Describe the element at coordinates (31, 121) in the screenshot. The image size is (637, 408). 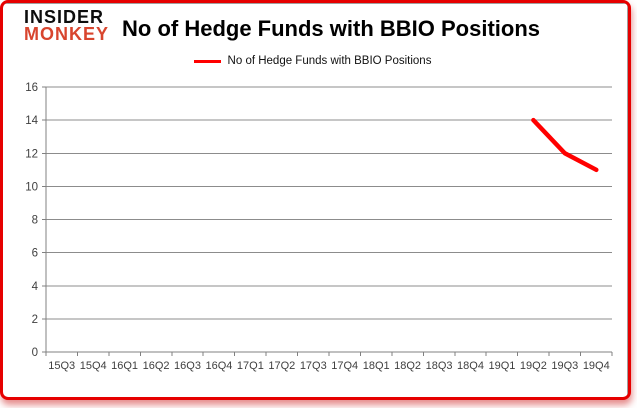
I see `y-tick-label: 14` at that location.